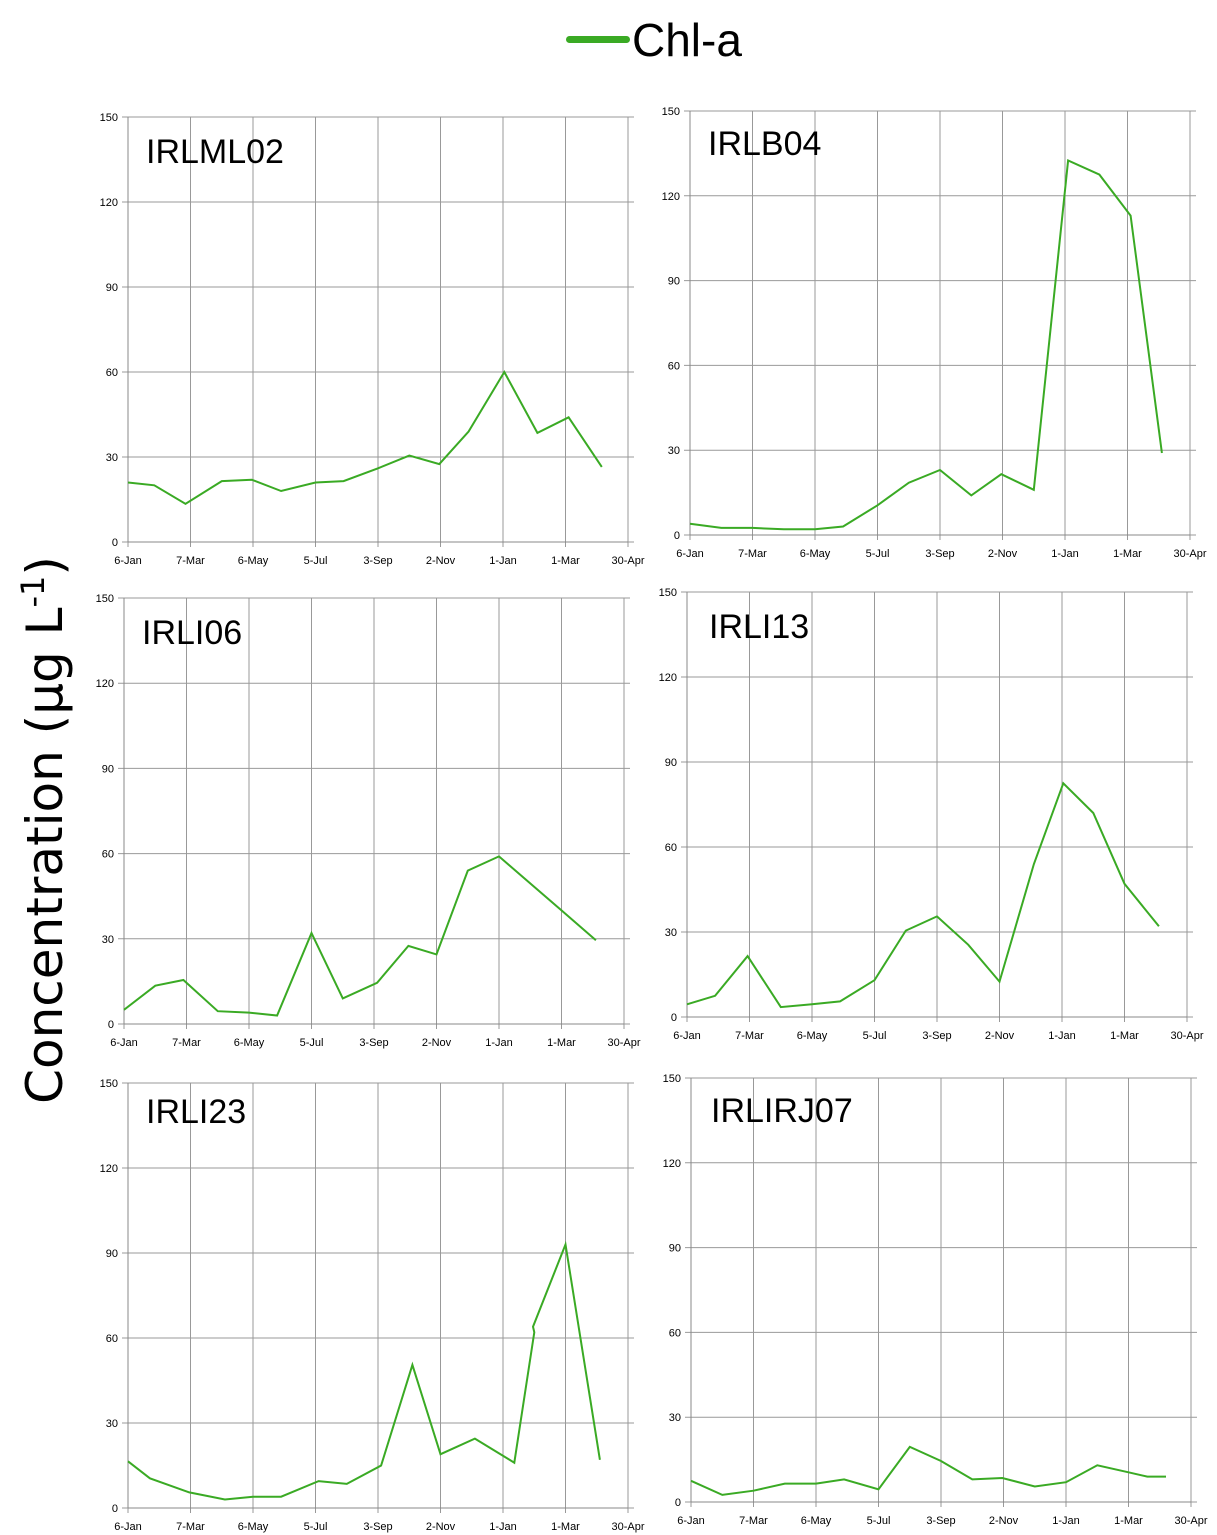 Image resolution: width=1217 pixels, height=1535 pixels. Describe the element at coordinates (759, 627) in the screenshot. I see `panel-title: IRLI13` at that location.